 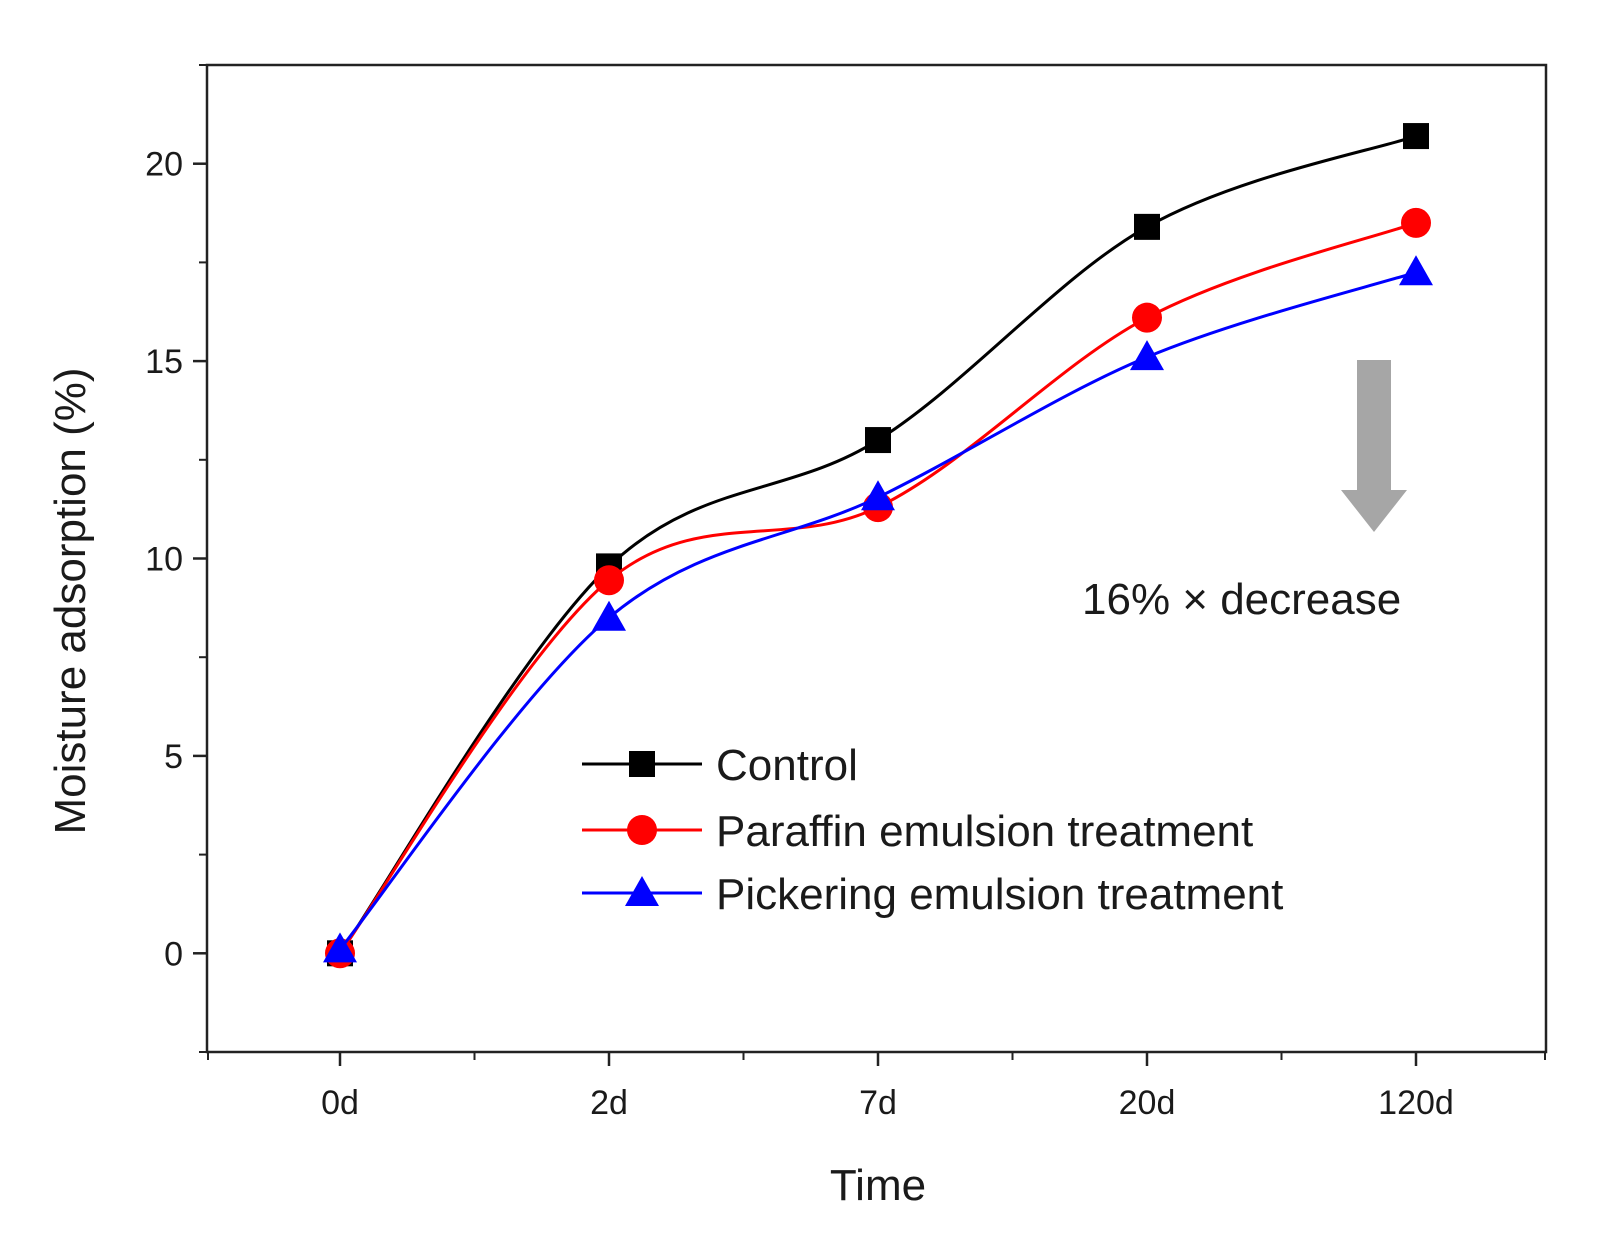 What do you see at coordinates (642, 764) in the screenshot?
I see `legend-marker-control` at bounding box center [642, 764].